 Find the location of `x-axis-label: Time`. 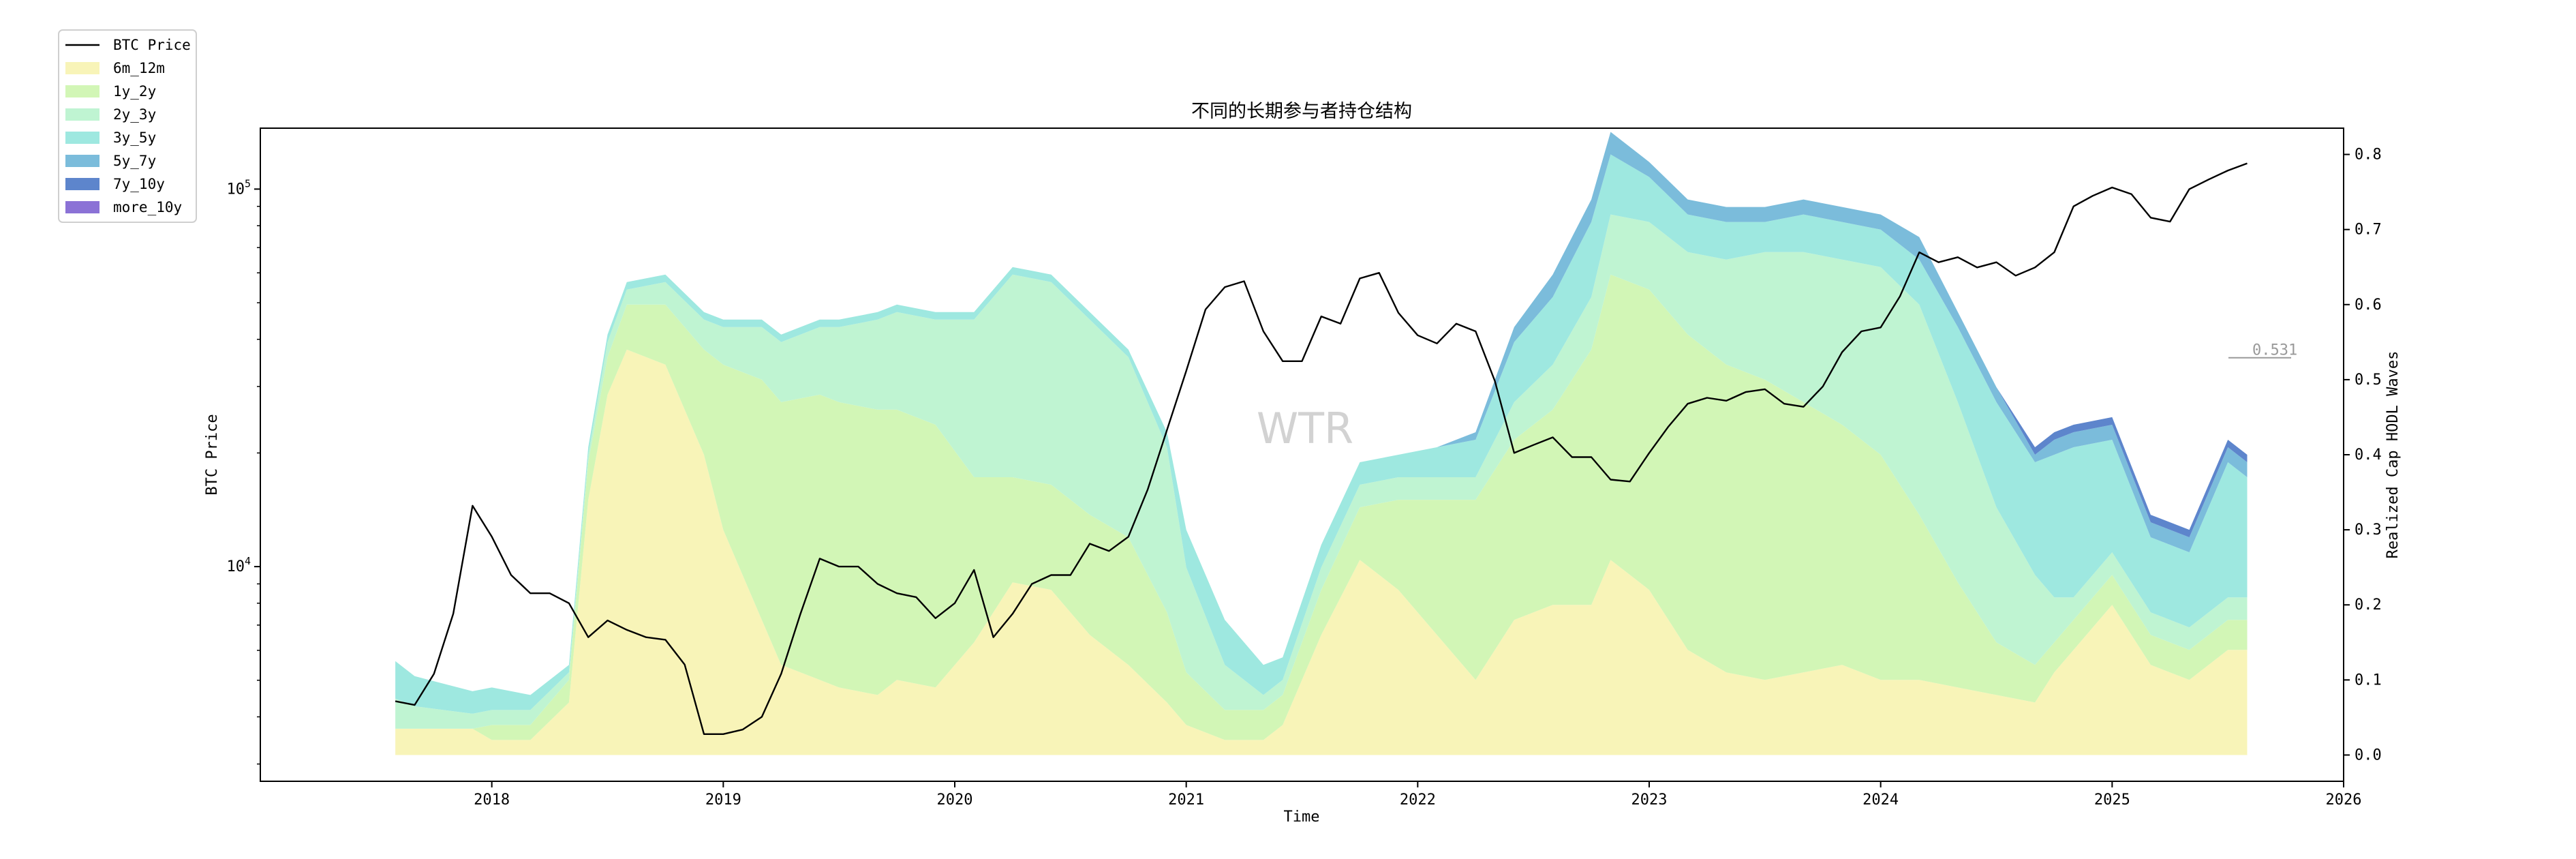

x-axis-label: Time is located at coordinates (1302, 817).